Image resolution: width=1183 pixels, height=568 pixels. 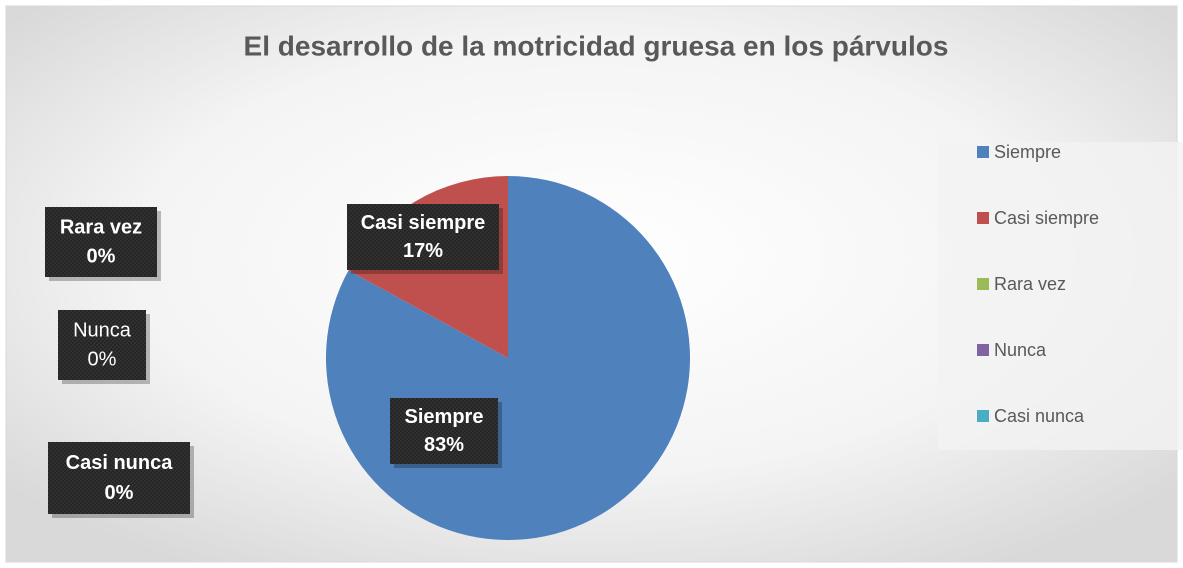 I want to click on data-label-category: Nunca, so click(x=102, y=330).